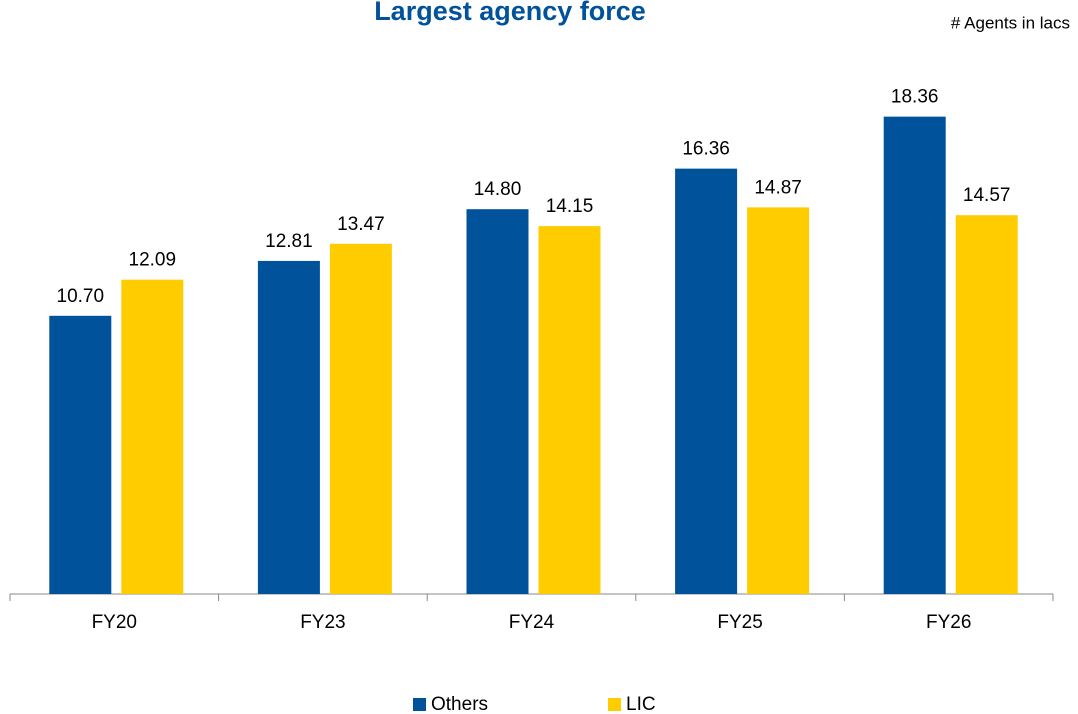 This screenshot has height=714, width=1078. What do you see at coordinates (498, 189) in the screenshot?
I see `value-label: 14.80` at bounding box center [498, 189].